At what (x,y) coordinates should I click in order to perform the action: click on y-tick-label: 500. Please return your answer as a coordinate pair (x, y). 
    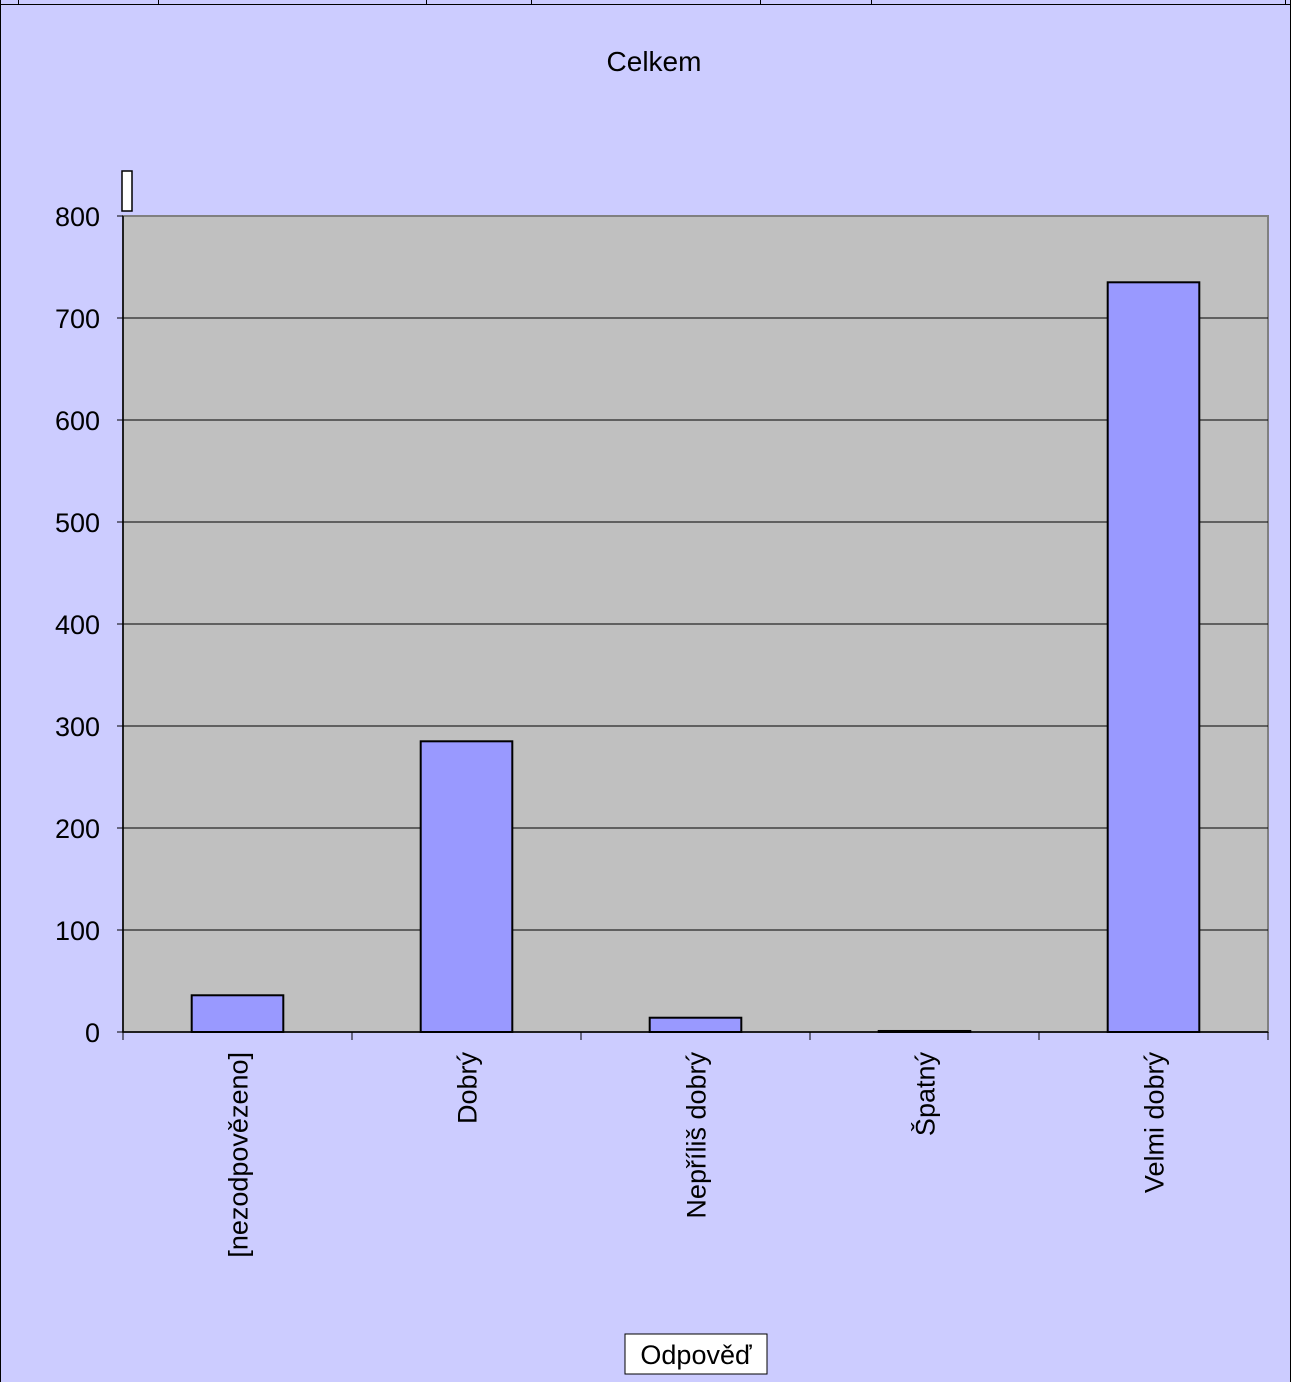
    Looking at the image, I should click on (77, 523).